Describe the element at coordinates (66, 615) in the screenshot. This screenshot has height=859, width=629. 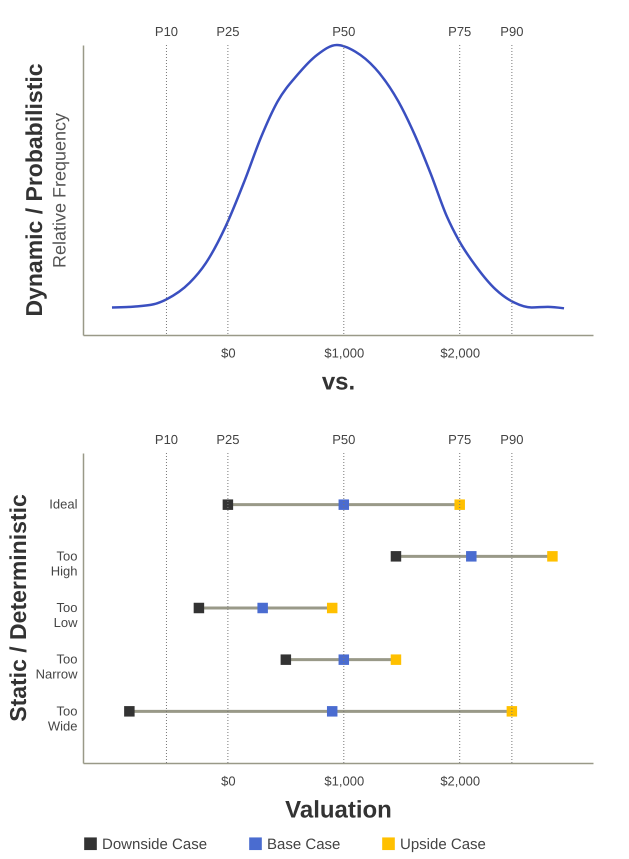
I see `y-tick-label: Too Low` at that location.